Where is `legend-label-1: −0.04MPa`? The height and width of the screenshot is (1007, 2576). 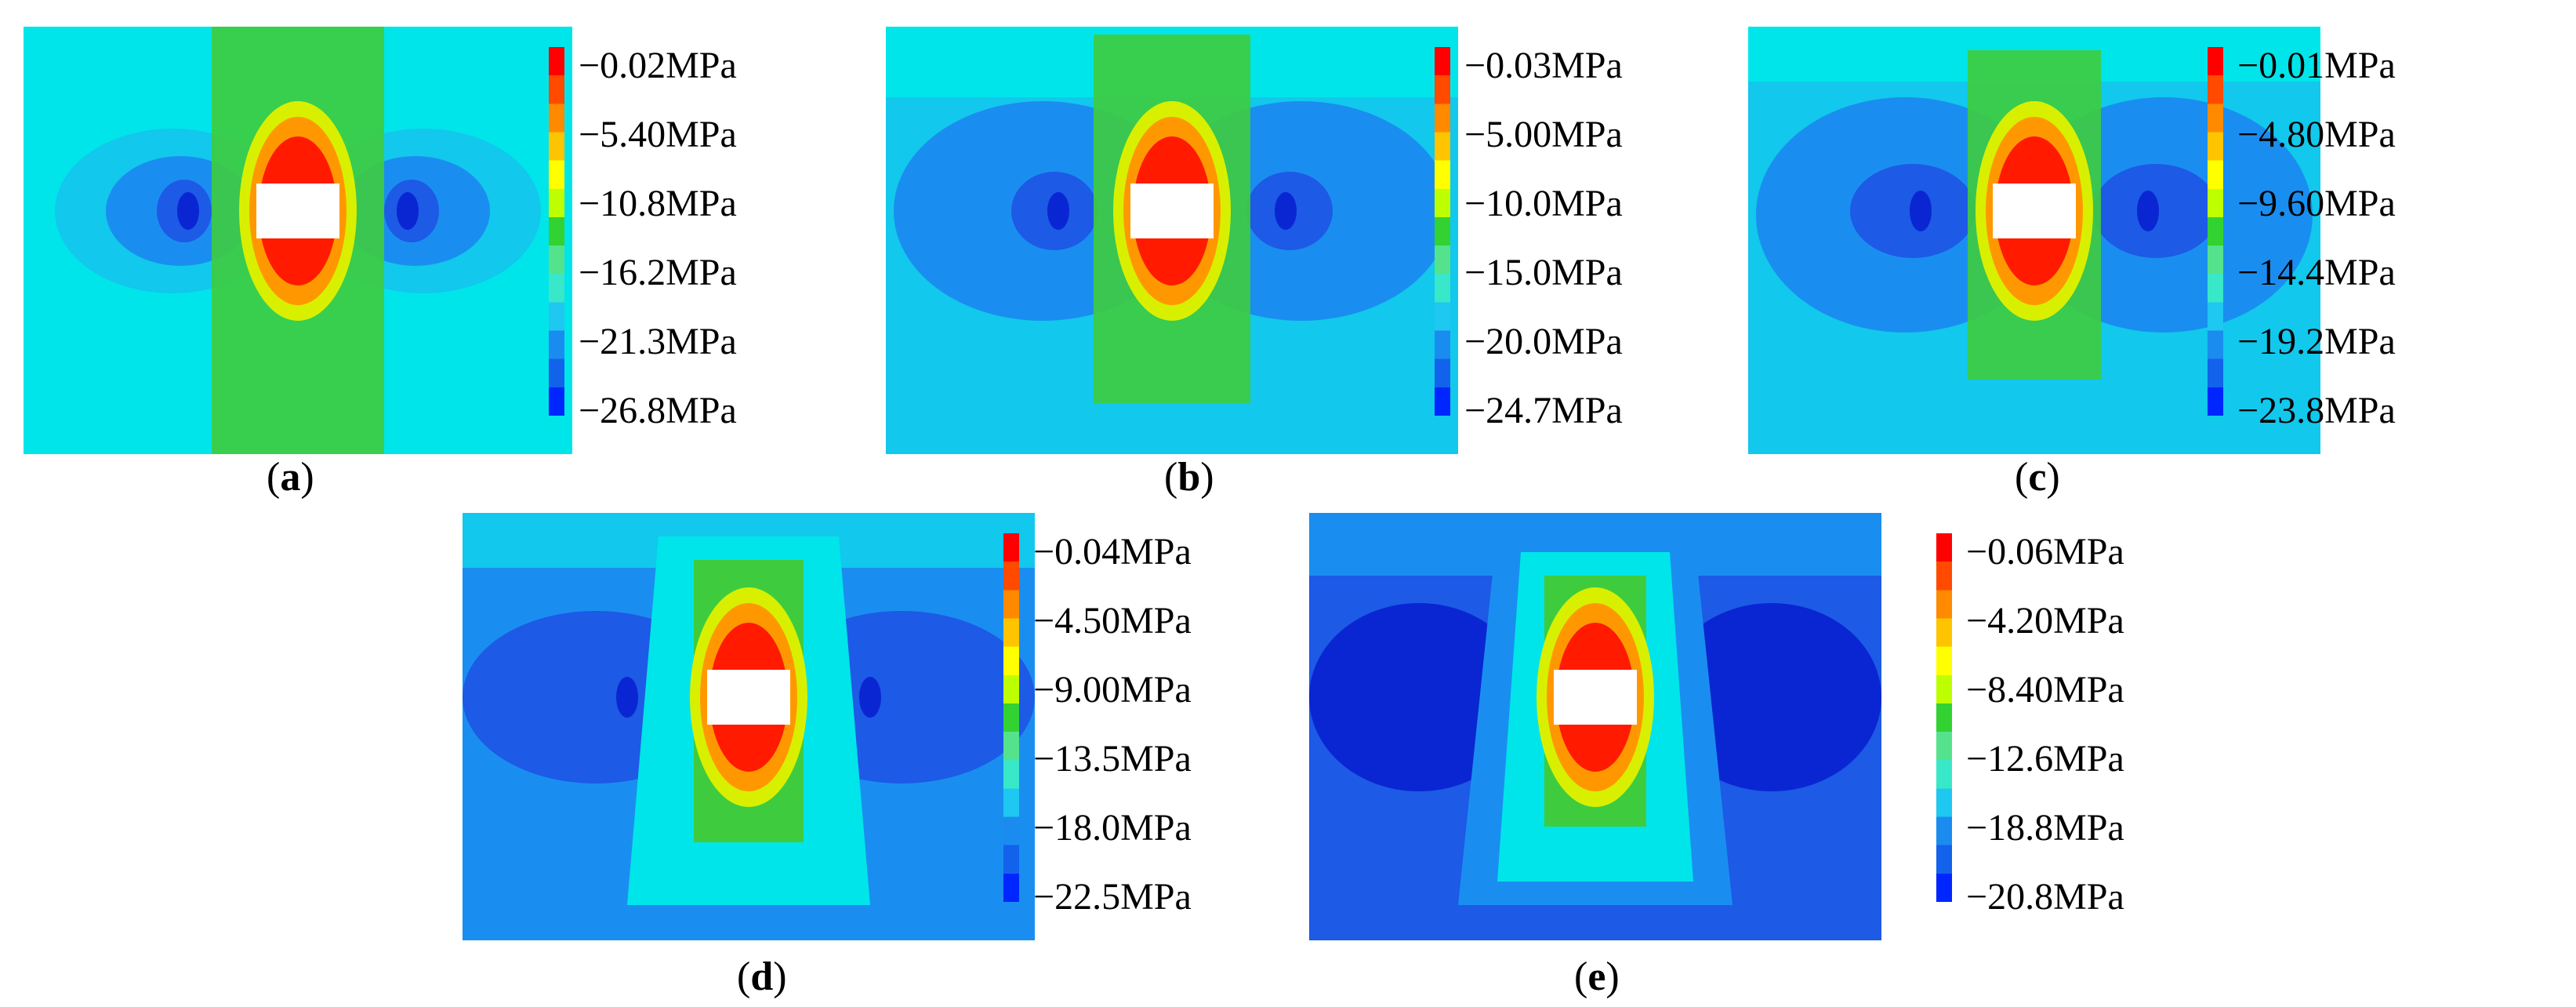
legend-label-1: −0.04MPa is located at coordinates (1112, 552).